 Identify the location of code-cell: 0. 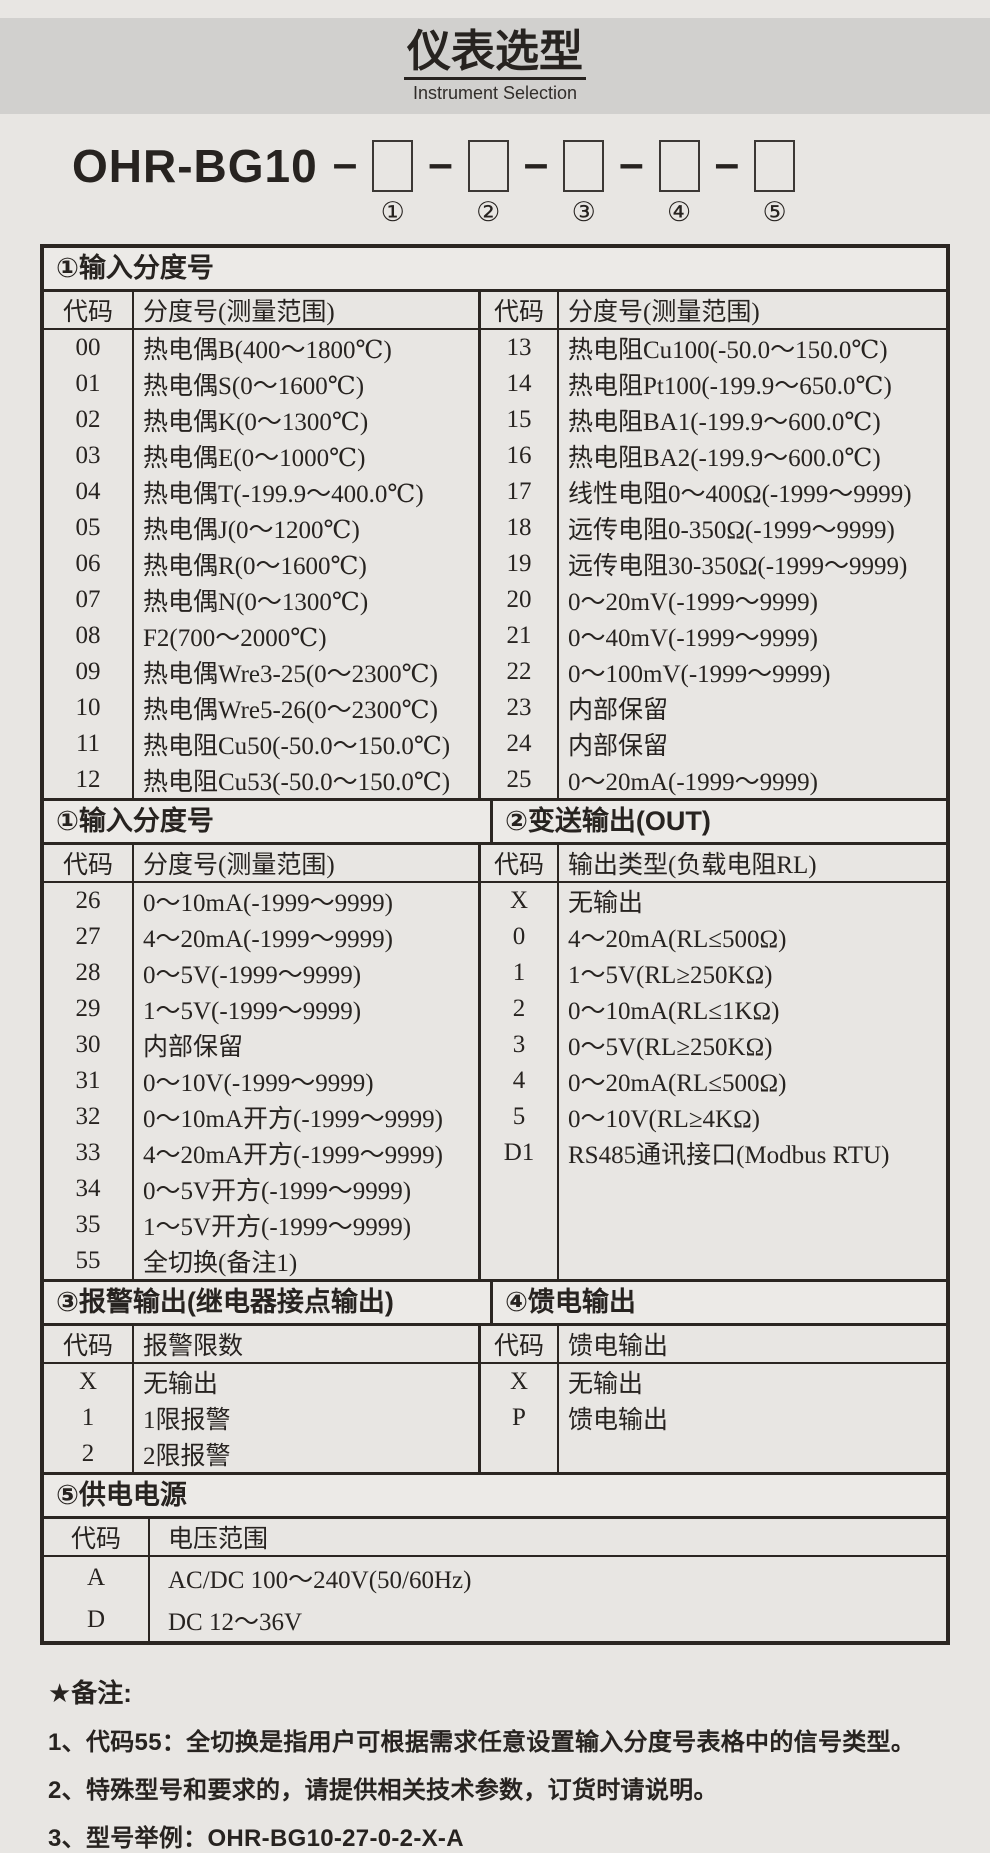
(519, 936).